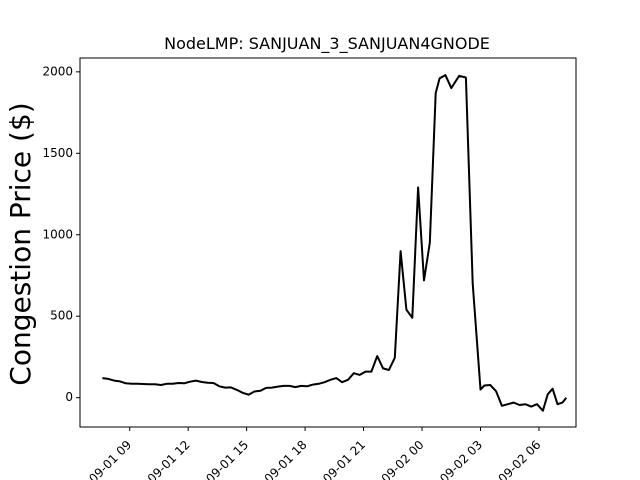 The width and height of the screenshot is (640, 480). What do you see at coordinates (286, 459) in the screenshot?
I see `x-tick-label: 09-01 18` at bounding box center [286, 459].